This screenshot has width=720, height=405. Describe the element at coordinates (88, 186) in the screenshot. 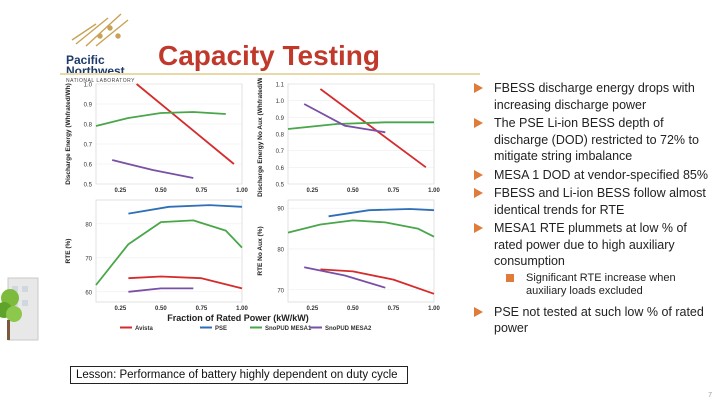

I see `y-tick-label: 0.5` at that location.